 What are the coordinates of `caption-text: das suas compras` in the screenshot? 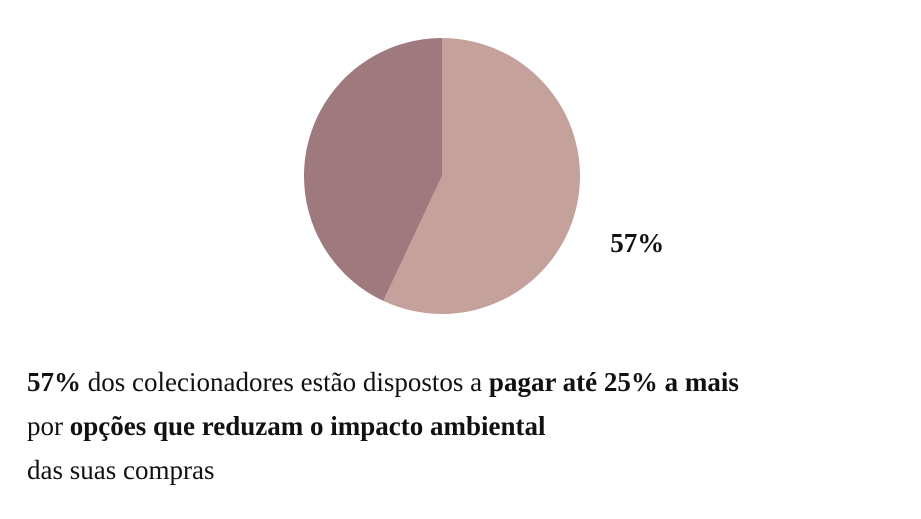 It's located at (121, 470).